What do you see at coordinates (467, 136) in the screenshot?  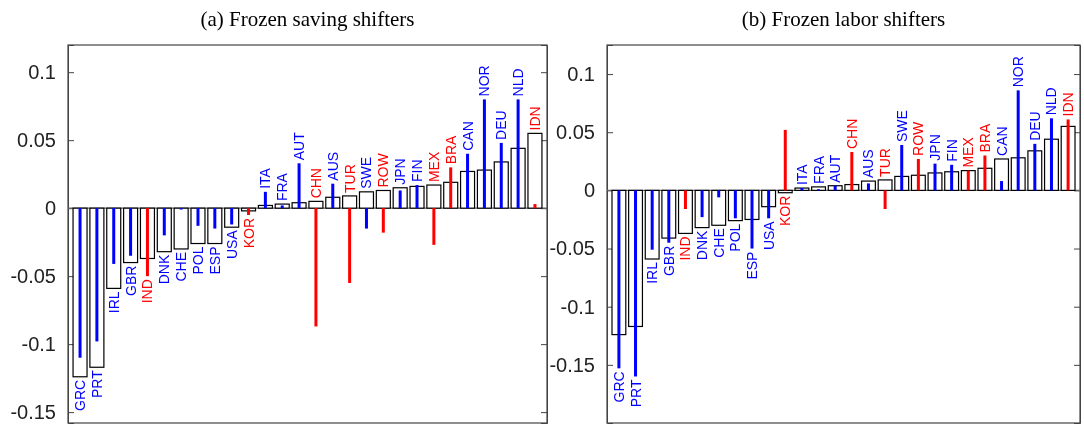 I see `x-tick-label: CAN` at bounding box center [467, 136].